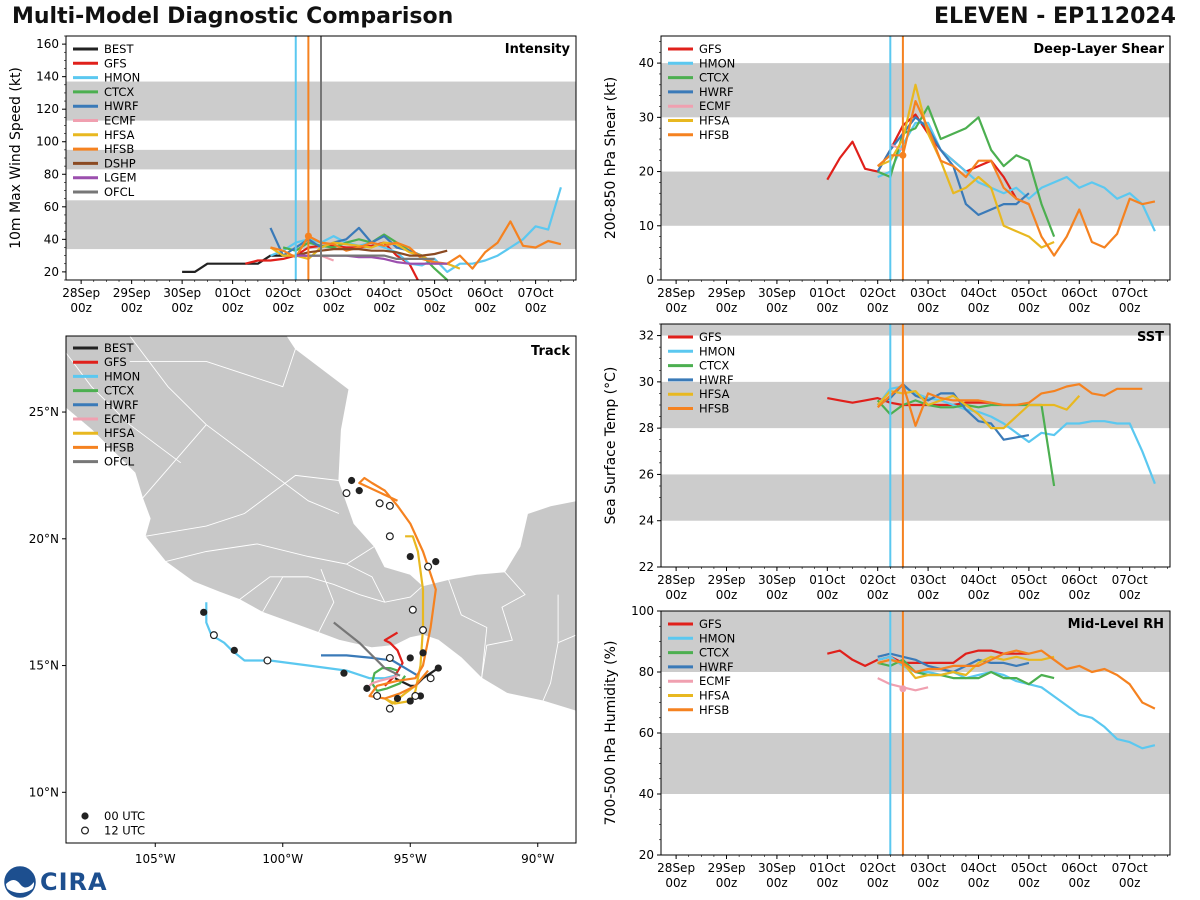 This screenshot has width=1200, height=900. What do you see at coordinates (121, 405) in the screenshot?
I see `track-legend-label: HWRF` at bounding box center [121, 405].